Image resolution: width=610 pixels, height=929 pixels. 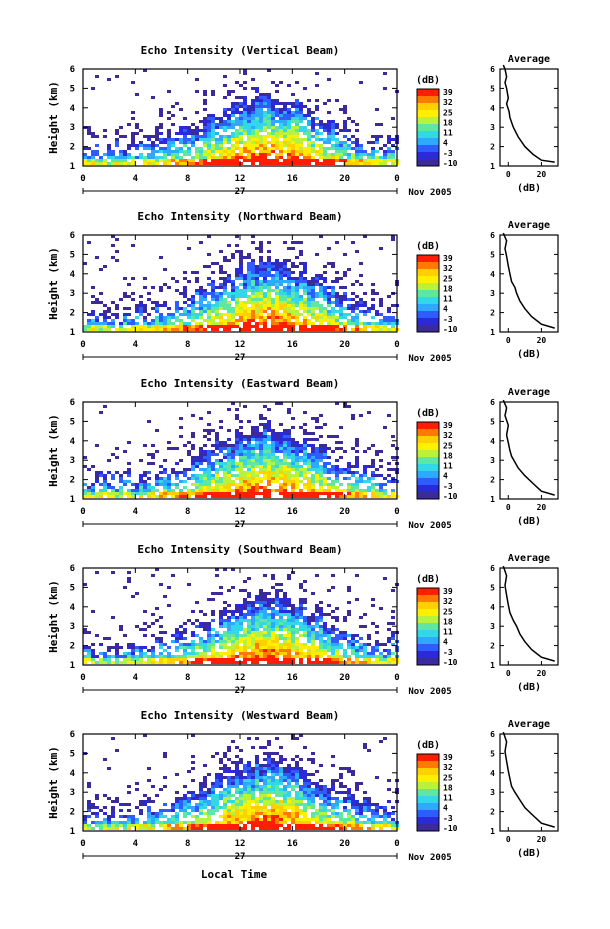 I want to click on x-tick-label: 8, so click(x=187, y=345).